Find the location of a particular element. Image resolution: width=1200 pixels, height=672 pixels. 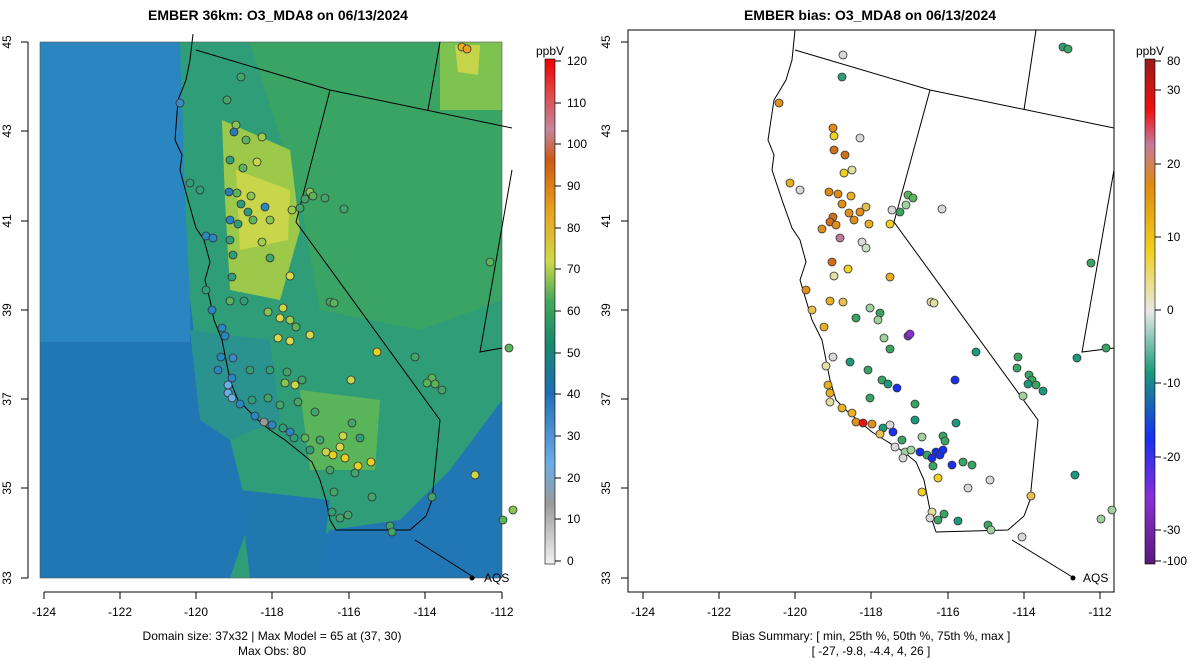

right-panel-title: EMBER bias: O3_MDA8 on 06/13/2024 is located at coordinates (870, 15).